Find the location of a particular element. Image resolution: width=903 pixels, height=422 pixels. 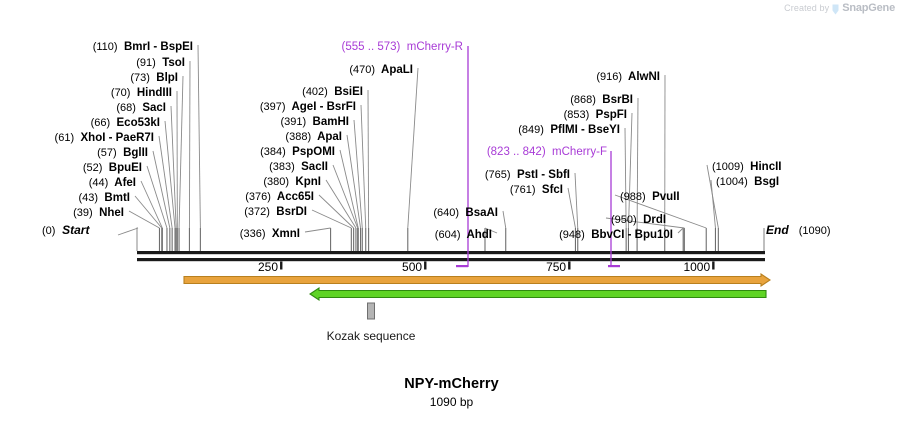

kozak-sequence-box is located at coordinates (371, 311).